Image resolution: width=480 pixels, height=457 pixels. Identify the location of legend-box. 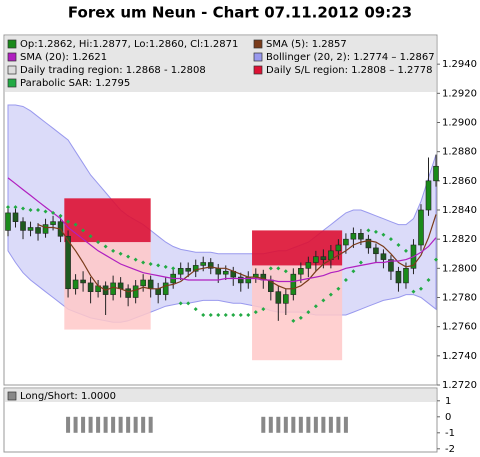
(220, 395).